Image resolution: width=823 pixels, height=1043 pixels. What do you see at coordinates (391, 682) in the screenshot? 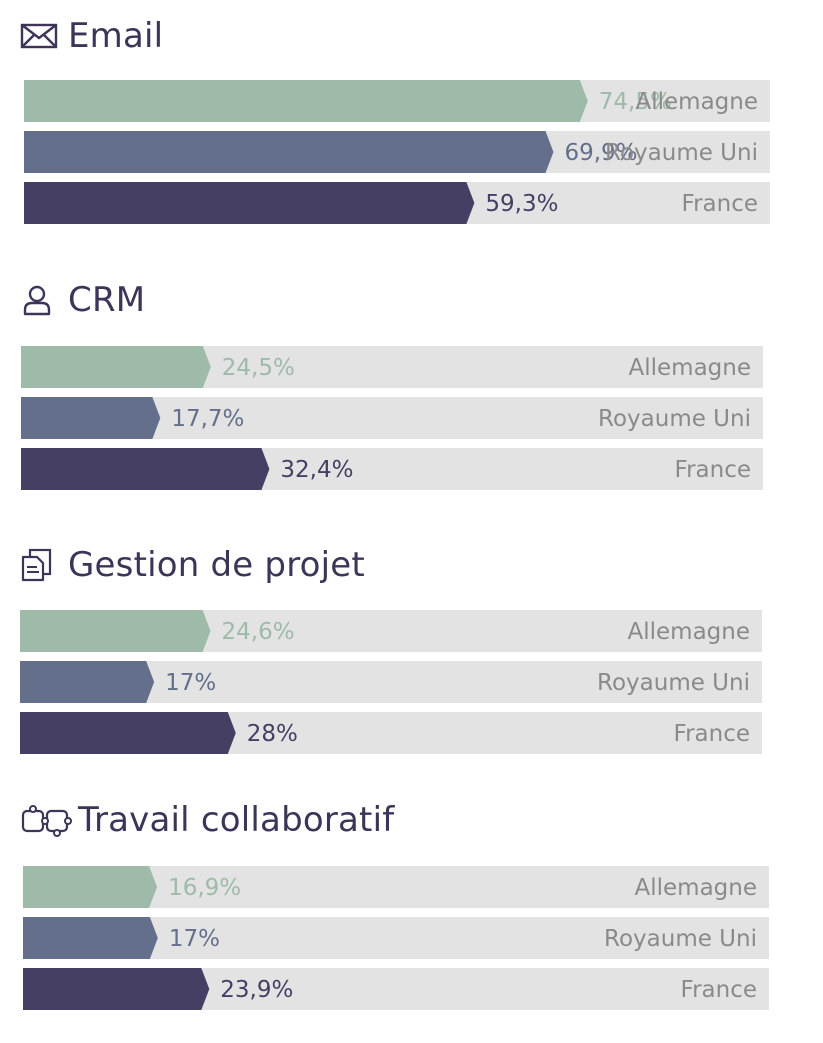
I see `bar-chart-gestion-de-projet: 24,6% Allemagne 17% Royaume Uni 28% France` at bounding box center [391, 682].